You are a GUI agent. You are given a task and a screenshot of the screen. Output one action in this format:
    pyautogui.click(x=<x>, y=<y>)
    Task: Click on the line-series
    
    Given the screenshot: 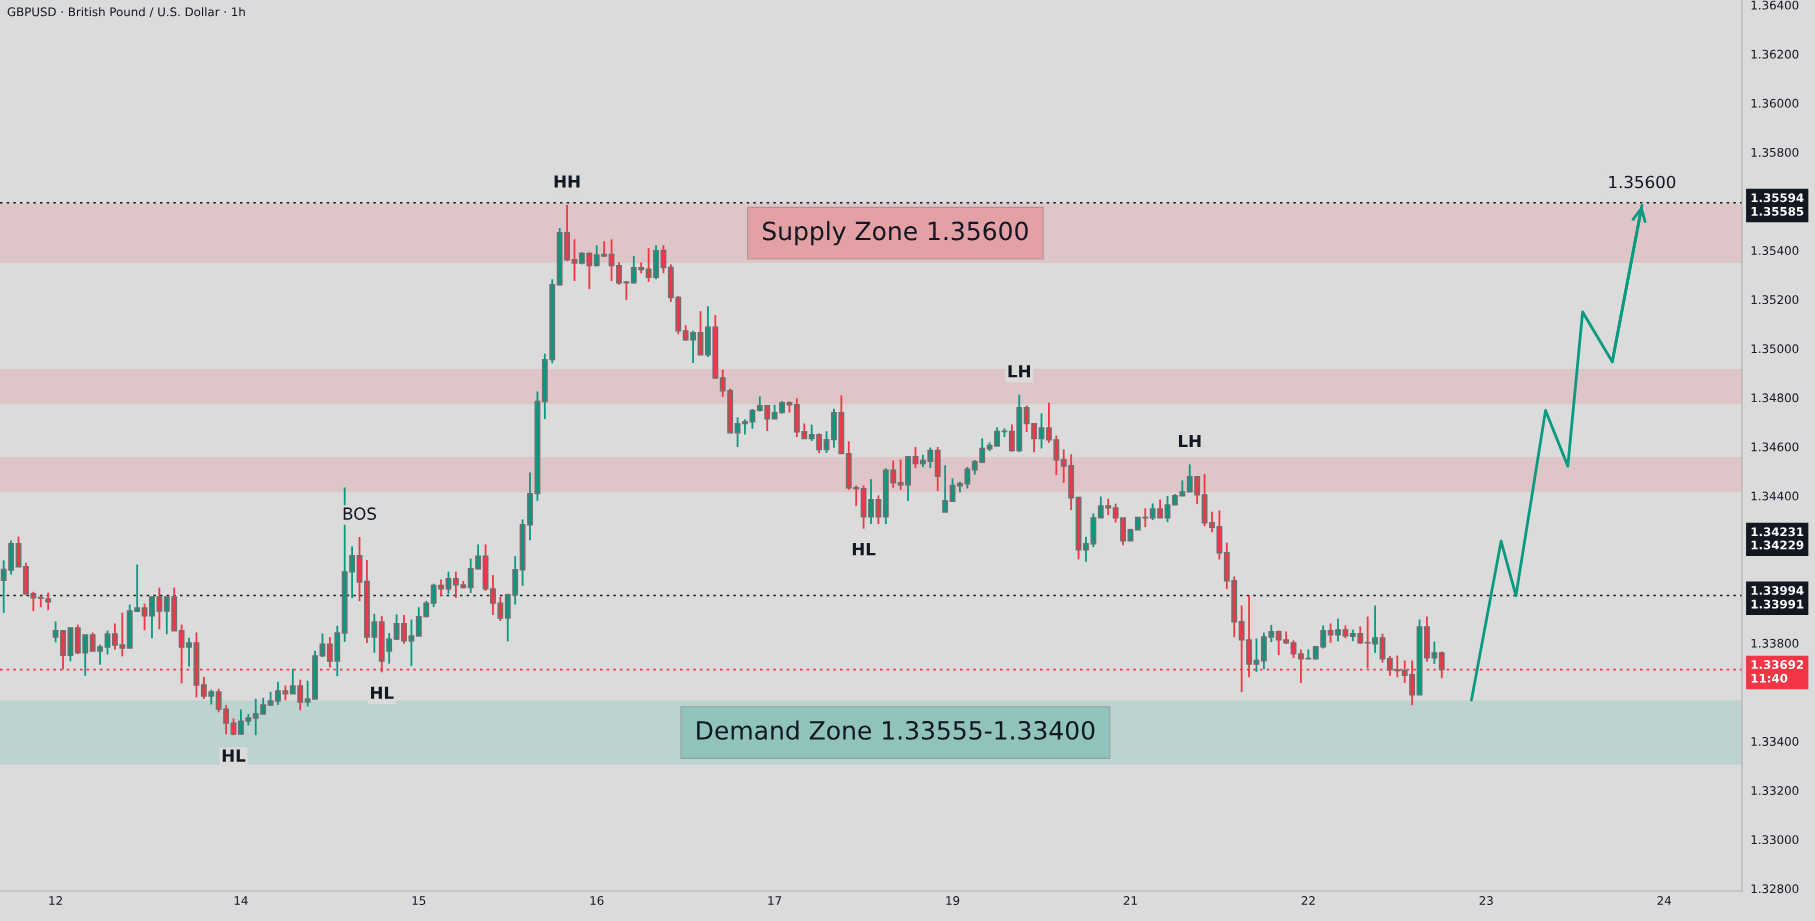 What is the action you would take?
    pyautogui.click(x=1557, y=453)
    